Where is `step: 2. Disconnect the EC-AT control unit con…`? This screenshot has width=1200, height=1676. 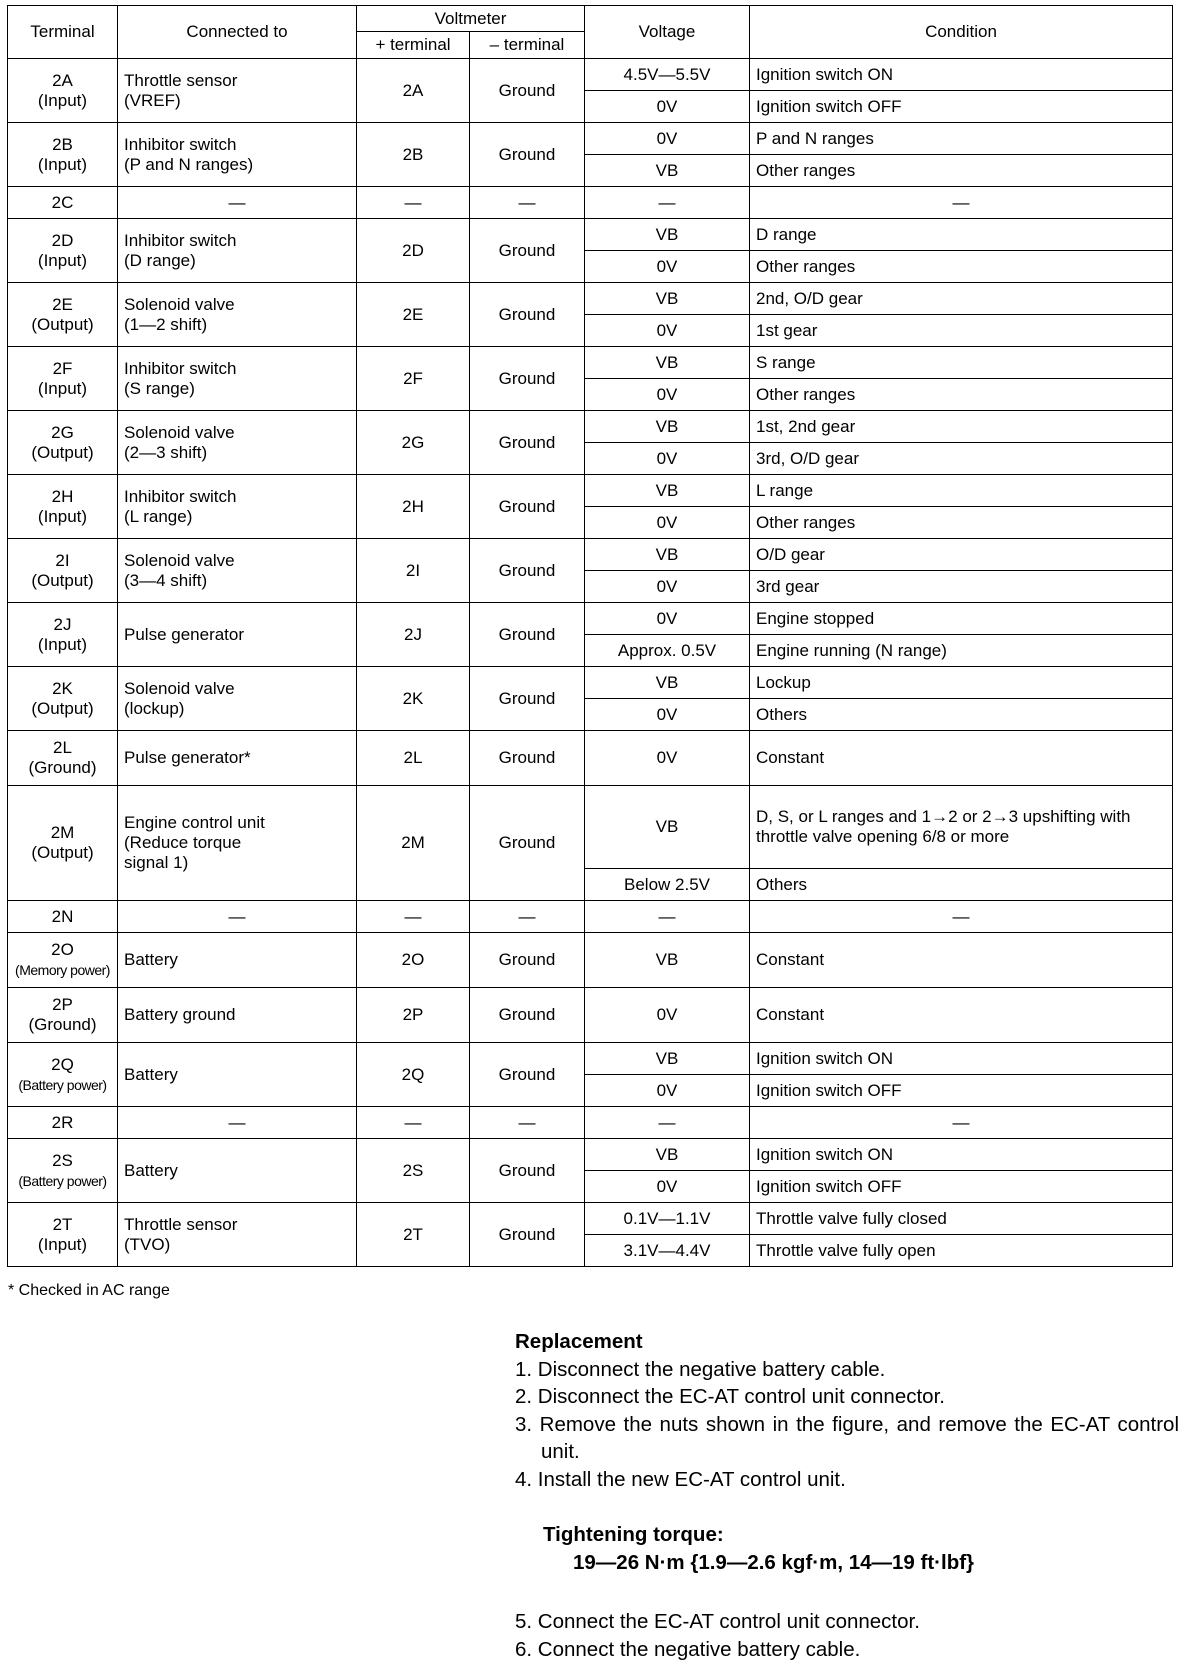 step: 2. Disconnect the EC-AT control unit con… is located at coordinates (730, 1396).